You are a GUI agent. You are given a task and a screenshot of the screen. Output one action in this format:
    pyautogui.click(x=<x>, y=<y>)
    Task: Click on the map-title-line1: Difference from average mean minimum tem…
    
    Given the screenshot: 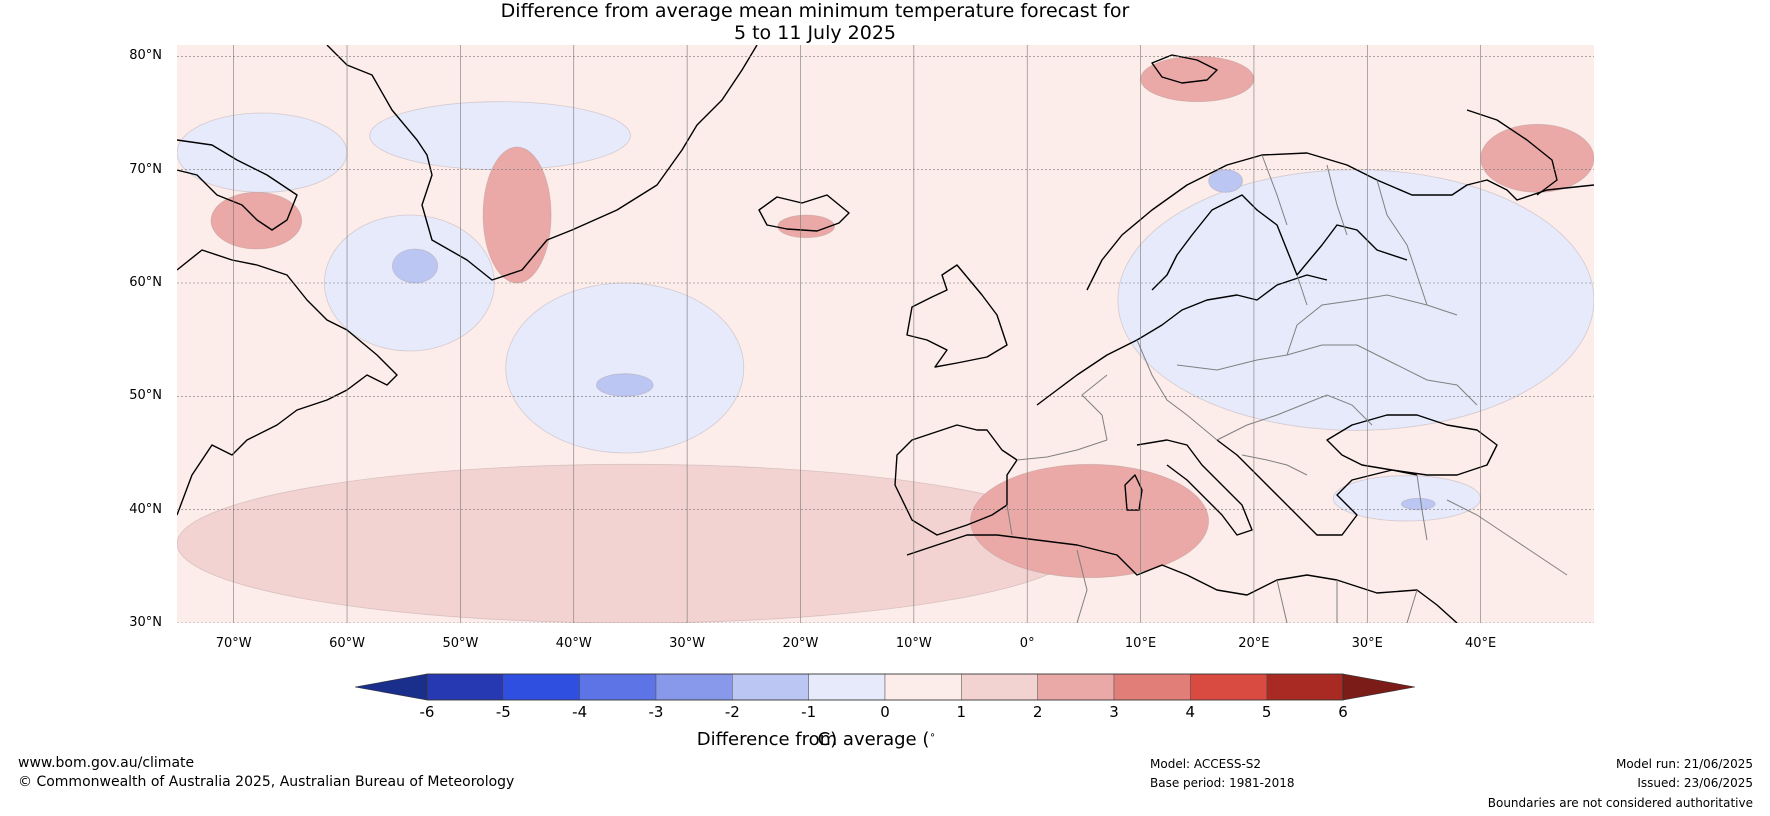 What is the action you would take?
    pyautogui.click(x=815, y=11)
    